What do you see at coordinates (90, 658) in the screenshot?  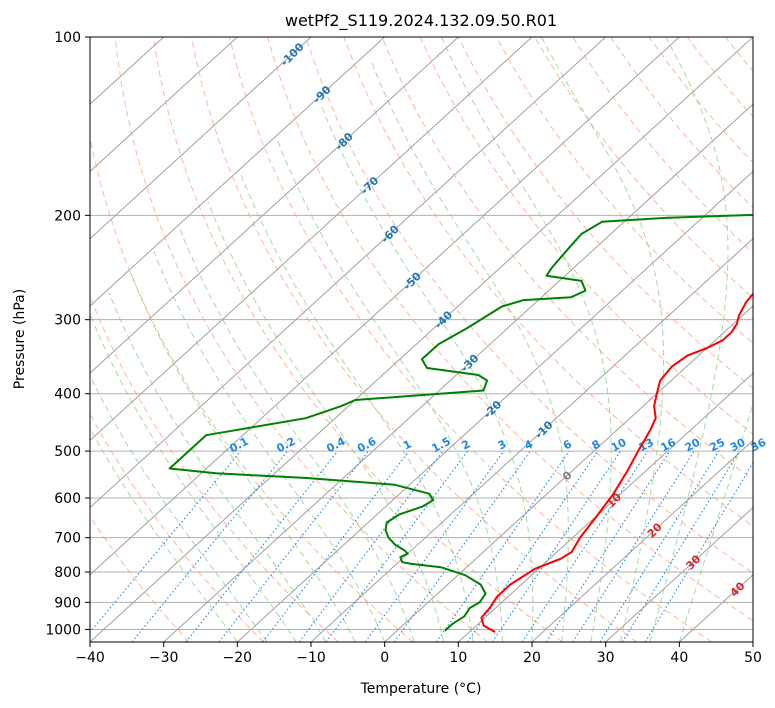 I see `x-tick-label: −40` at bounding box center [90, 658].